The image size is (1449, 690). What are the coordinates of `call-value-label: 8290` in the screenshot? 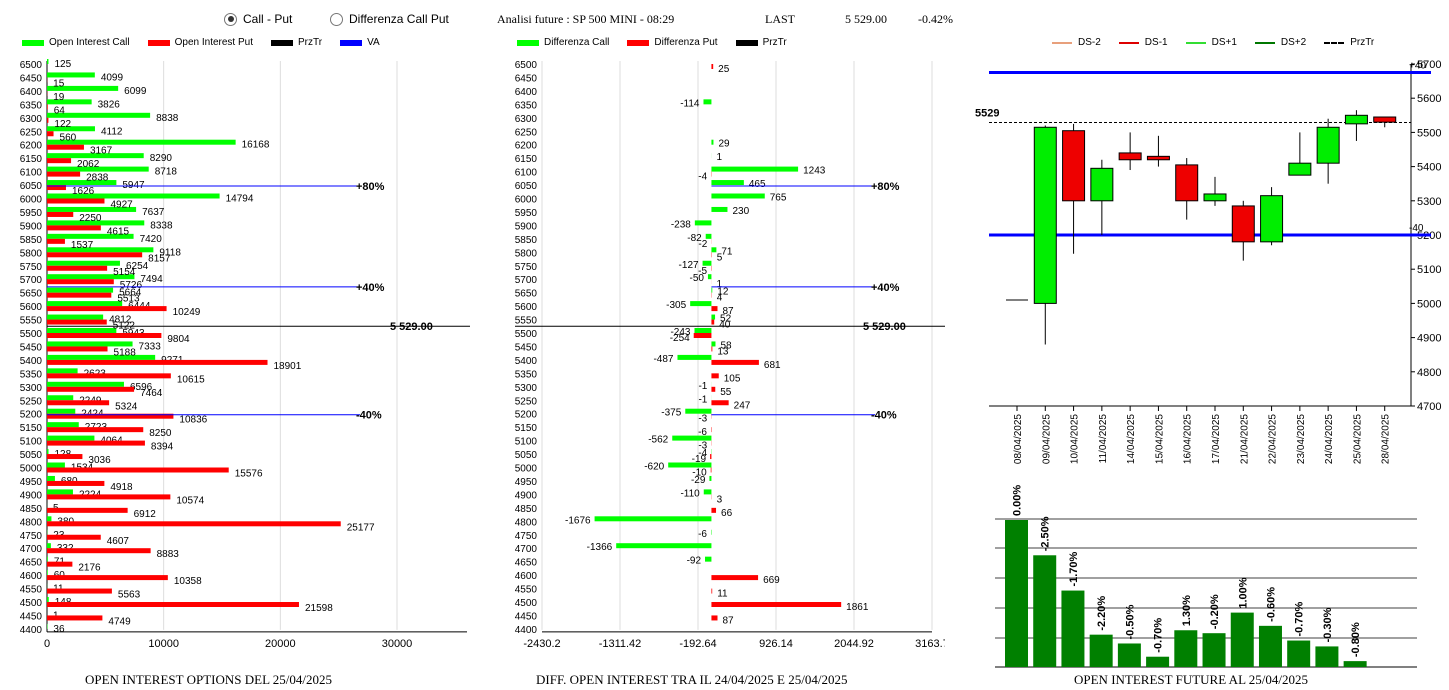 It's located at (161, 158).